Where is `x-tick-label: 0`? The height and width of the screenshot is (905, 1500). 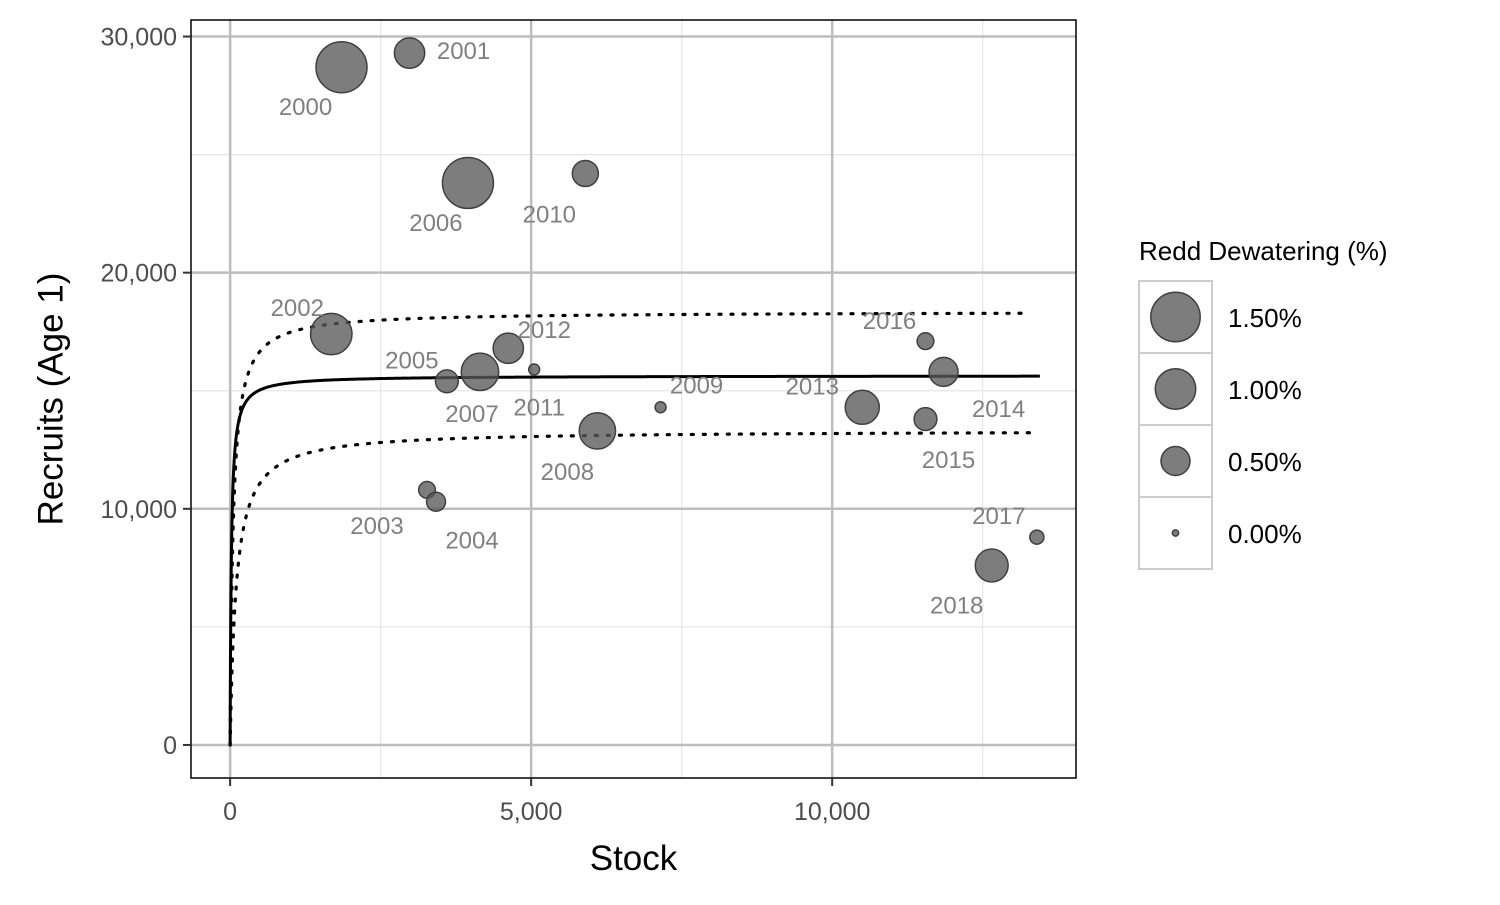 x-tick-label: 0 is located at coordinates (230, 812).